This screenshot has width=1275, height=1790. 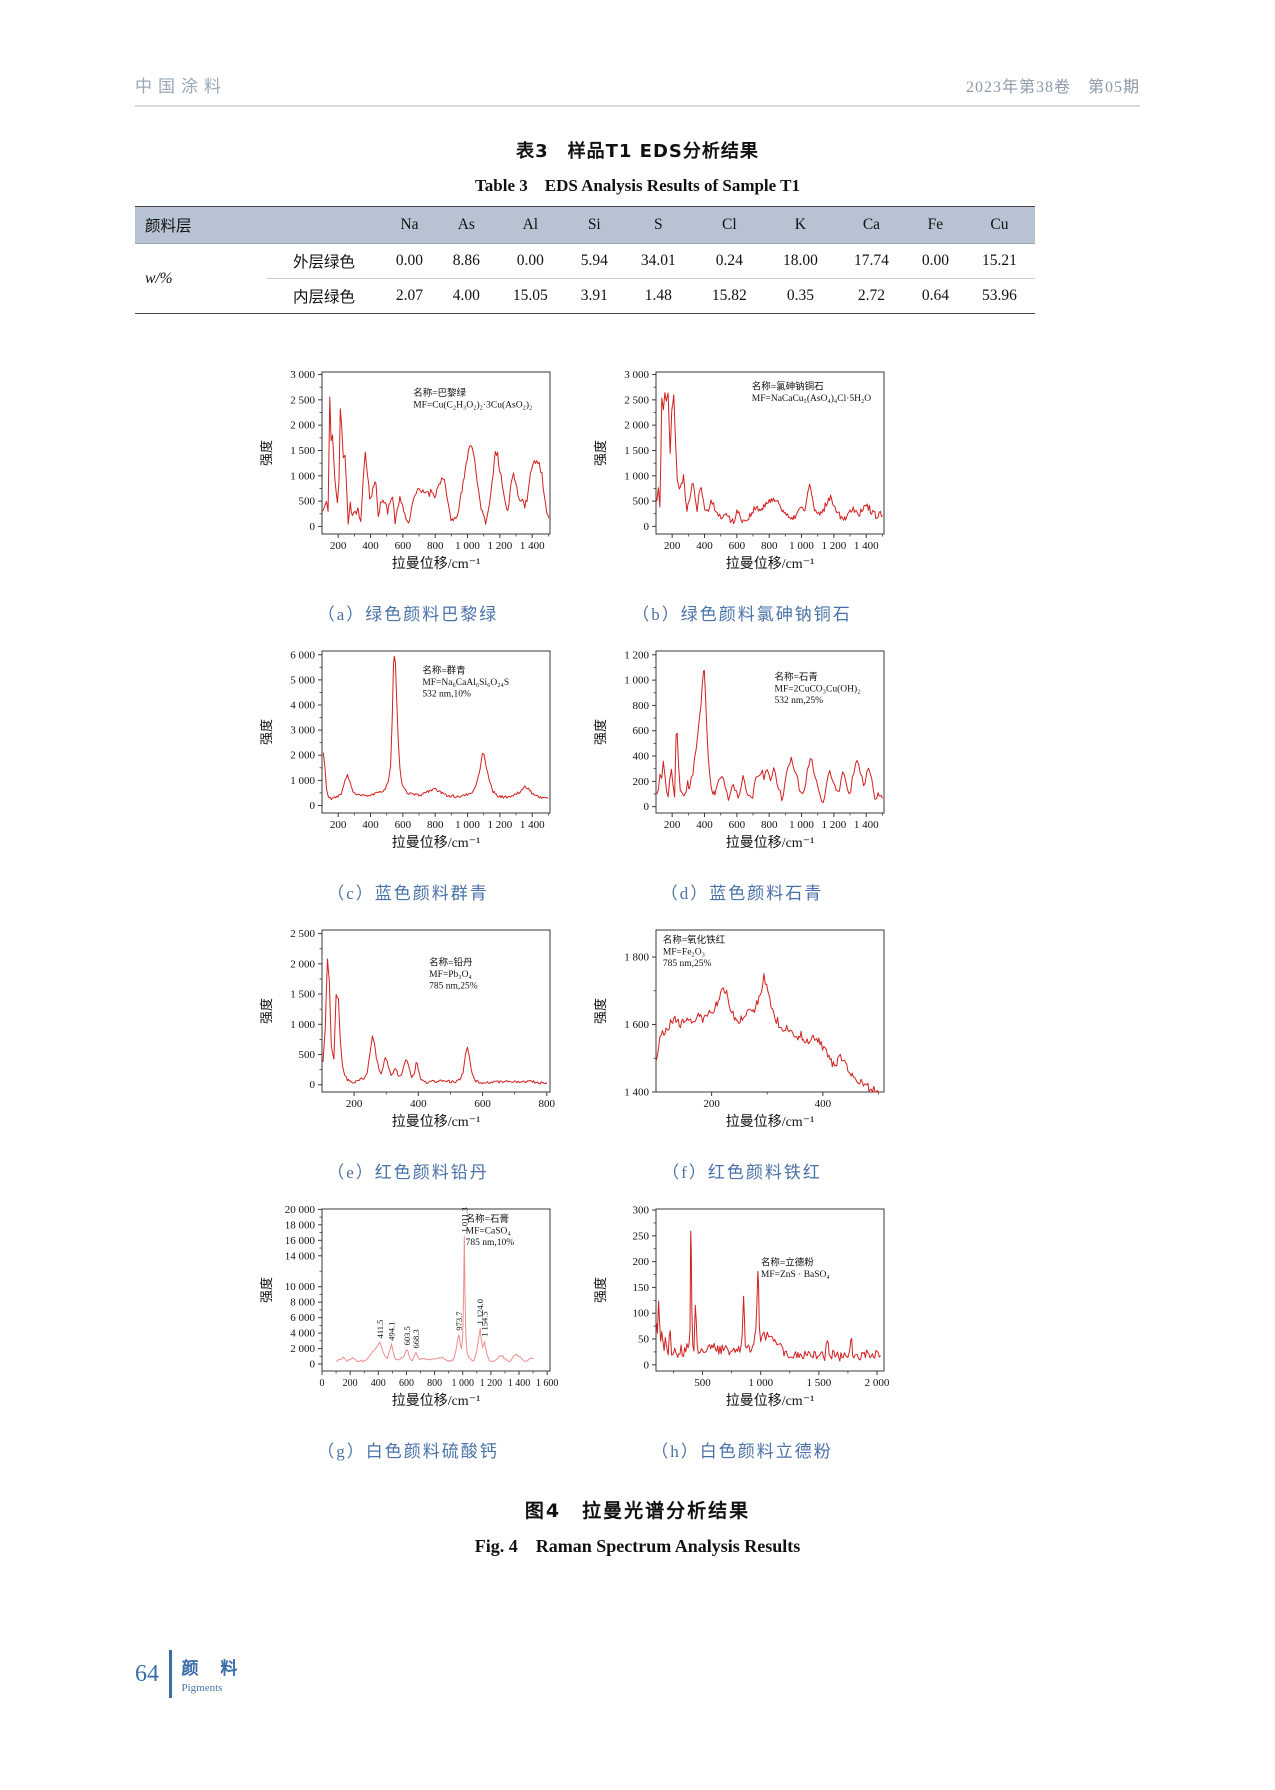 What do you see at coordinates (181, 87) in the screenshot?
I see `journal-name: 中国涂料` at bounding box center [181, 87].